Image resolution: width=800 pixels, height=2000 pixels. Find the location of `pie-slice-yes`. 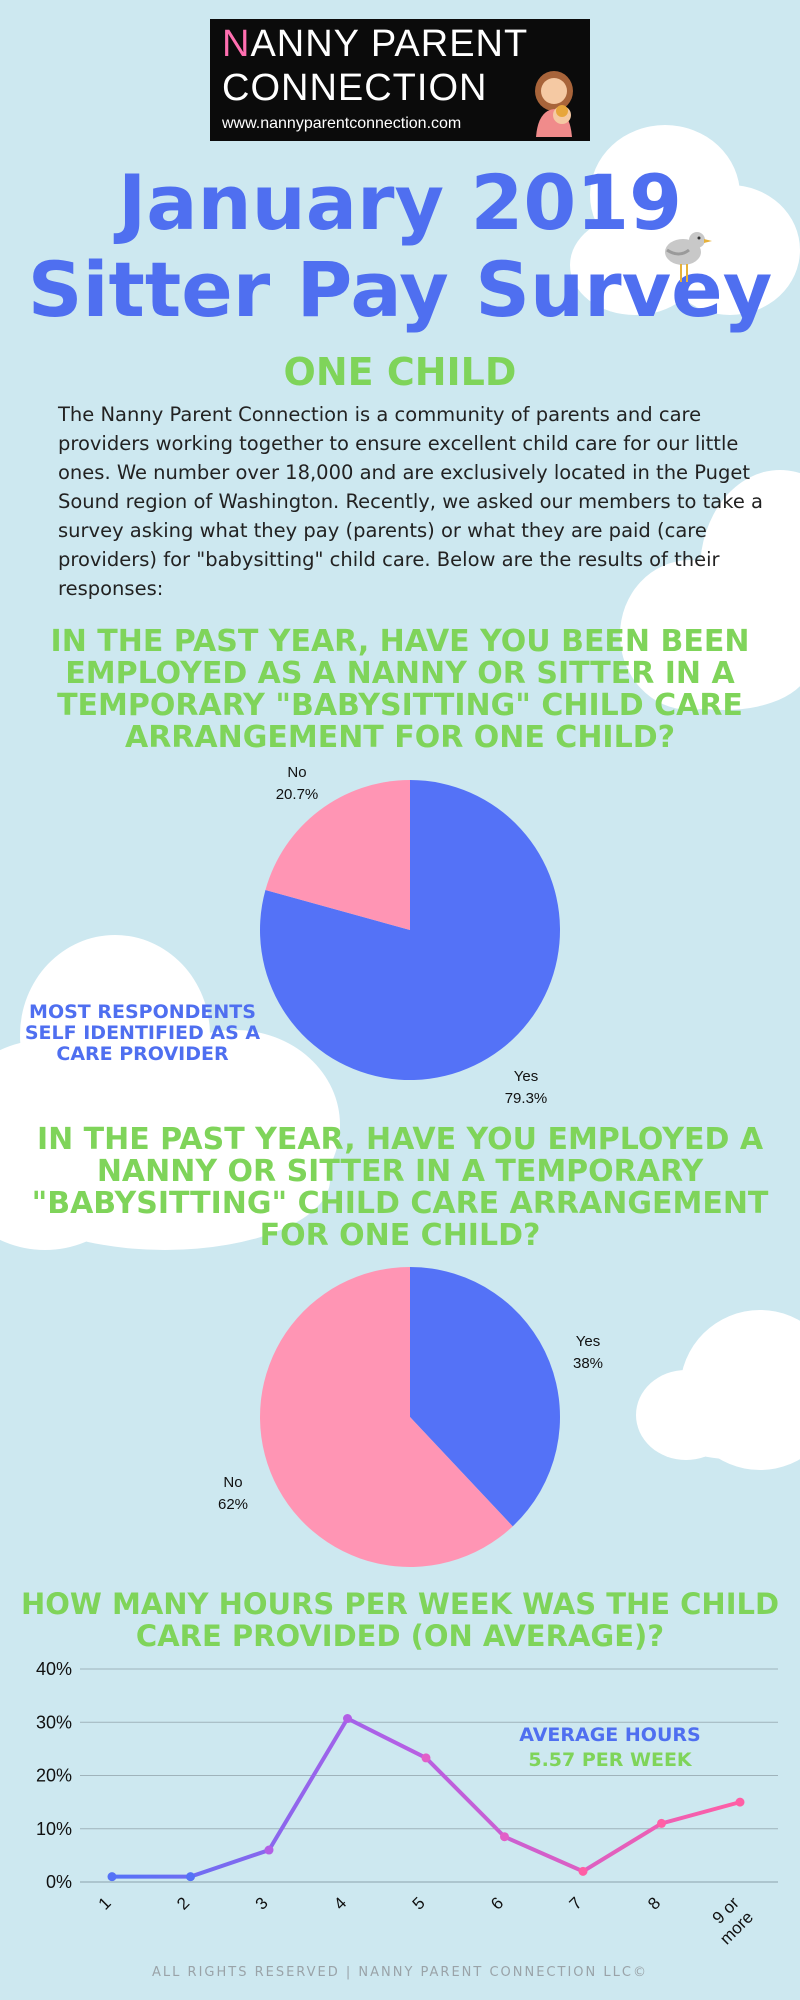

pie-slice-yes is located at coordinates (485, 1397).